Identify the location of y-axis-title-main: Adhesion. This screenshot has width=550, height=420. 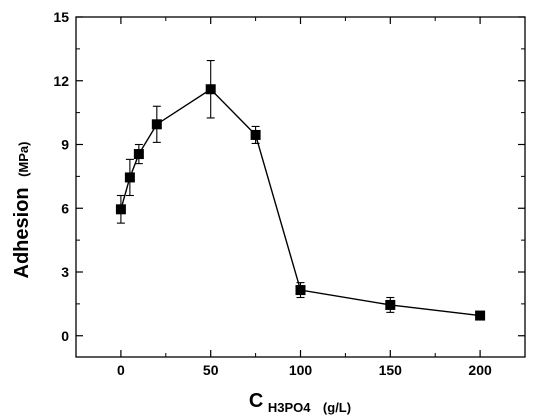
(22, 232).